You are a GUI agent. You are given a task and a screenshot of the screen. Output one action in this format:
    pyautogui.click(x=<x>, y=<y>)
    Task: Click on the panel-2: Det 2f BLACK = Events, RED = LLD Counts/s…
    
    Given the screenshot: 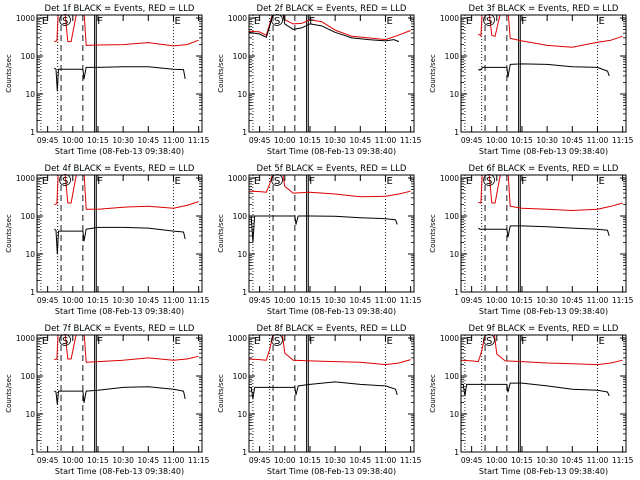 What is the action you would take?
    pyautogui.click(x=319, y=80)
    